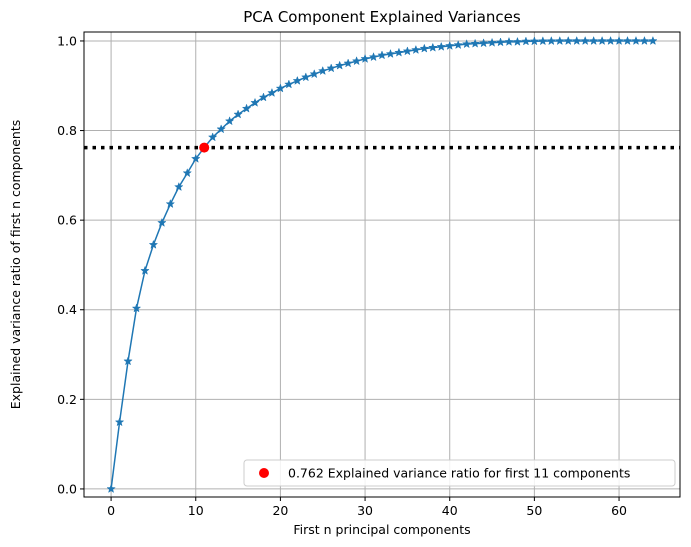  Describe the element at coordinates (67, 220) in the screenshot. I see `y-tick-label: 0.6` at that location.